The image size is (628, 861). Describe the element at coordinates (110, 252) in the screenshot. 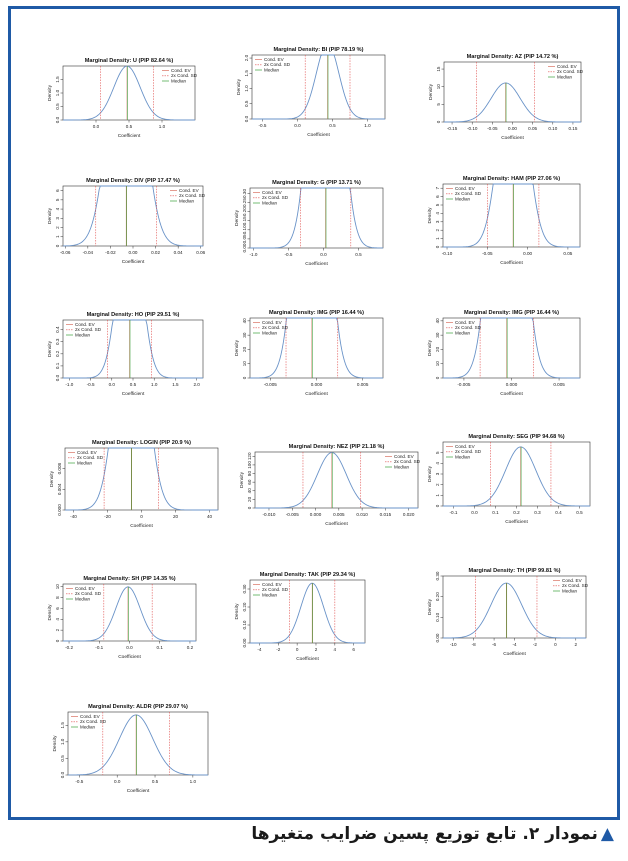

I see `x-tick-label: -0.02` at that location.